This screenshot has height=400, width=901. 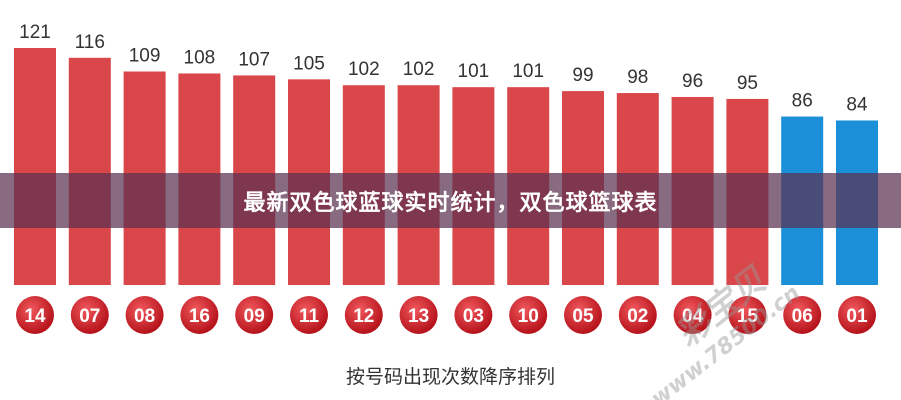 I want to click on tick-label-15: 15, so click(x=748, y=316).